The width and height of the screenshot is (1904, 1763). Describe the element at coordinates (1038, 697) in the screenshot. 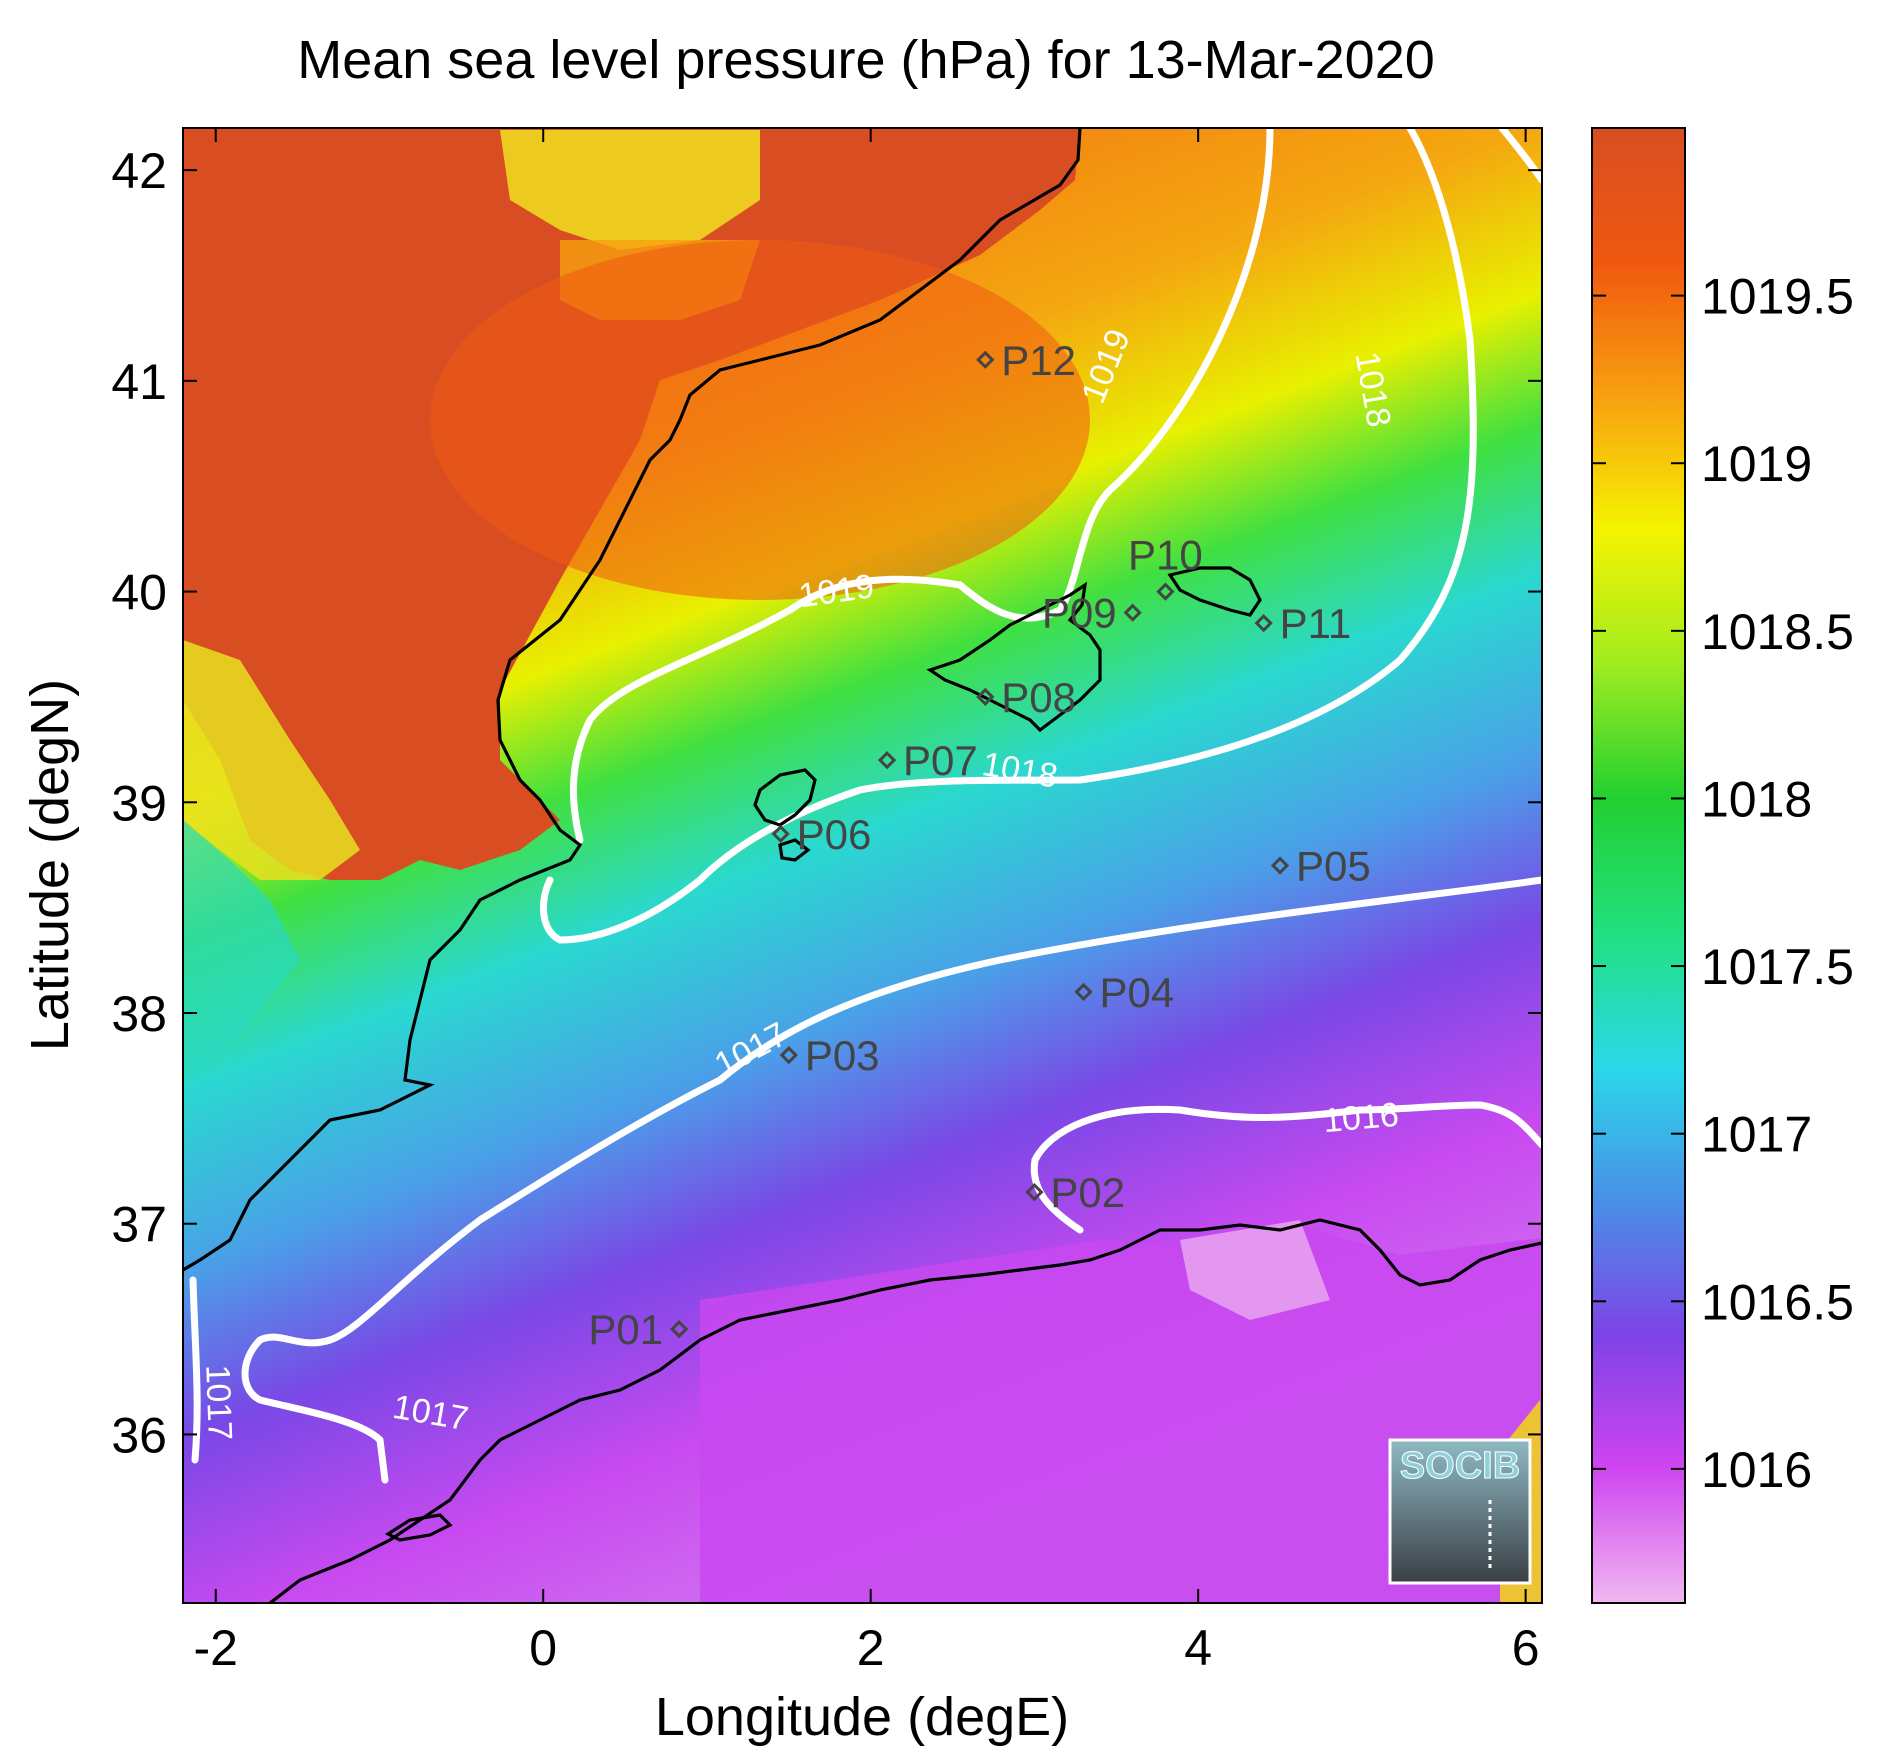

I see `station-label: P08` at that location.